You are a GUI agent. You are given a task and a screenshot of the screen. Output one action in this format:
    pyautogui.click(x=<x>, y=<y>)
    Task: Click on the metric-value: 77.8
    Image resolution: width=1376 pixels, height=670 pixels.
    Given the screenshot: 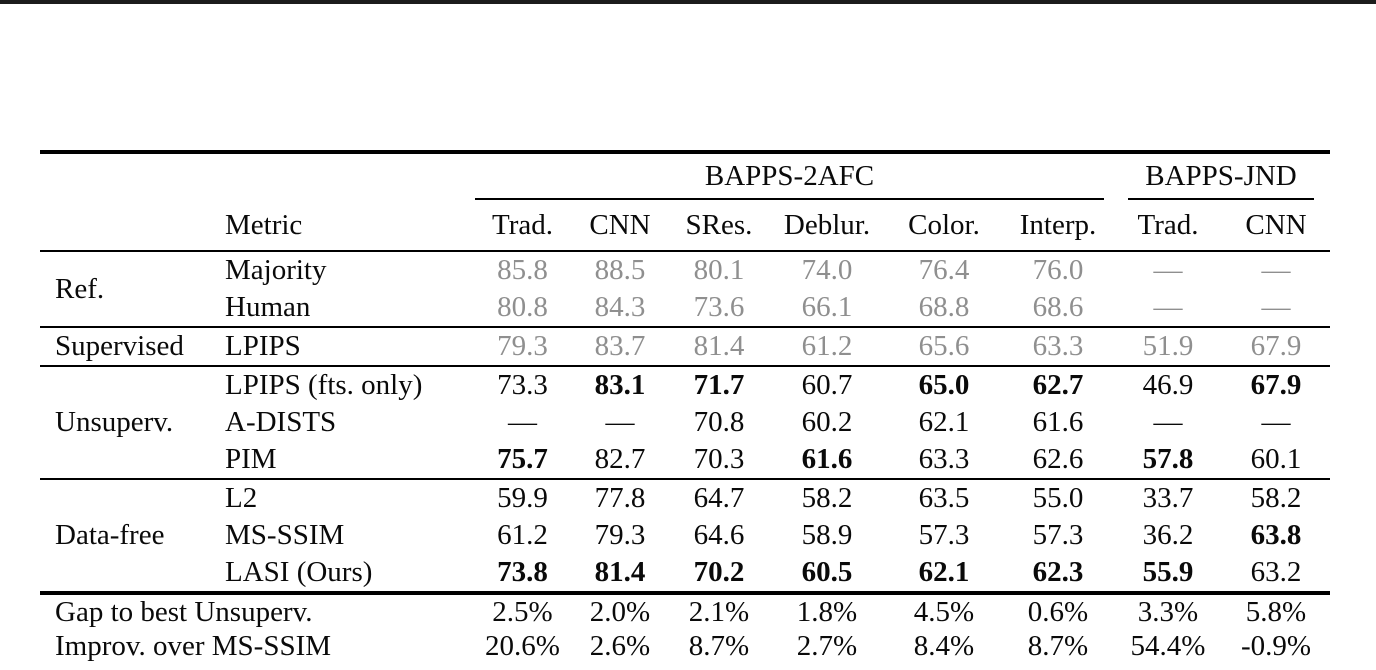 What is the action you would take?
    pyautogui.click(x=620, y=498)
    